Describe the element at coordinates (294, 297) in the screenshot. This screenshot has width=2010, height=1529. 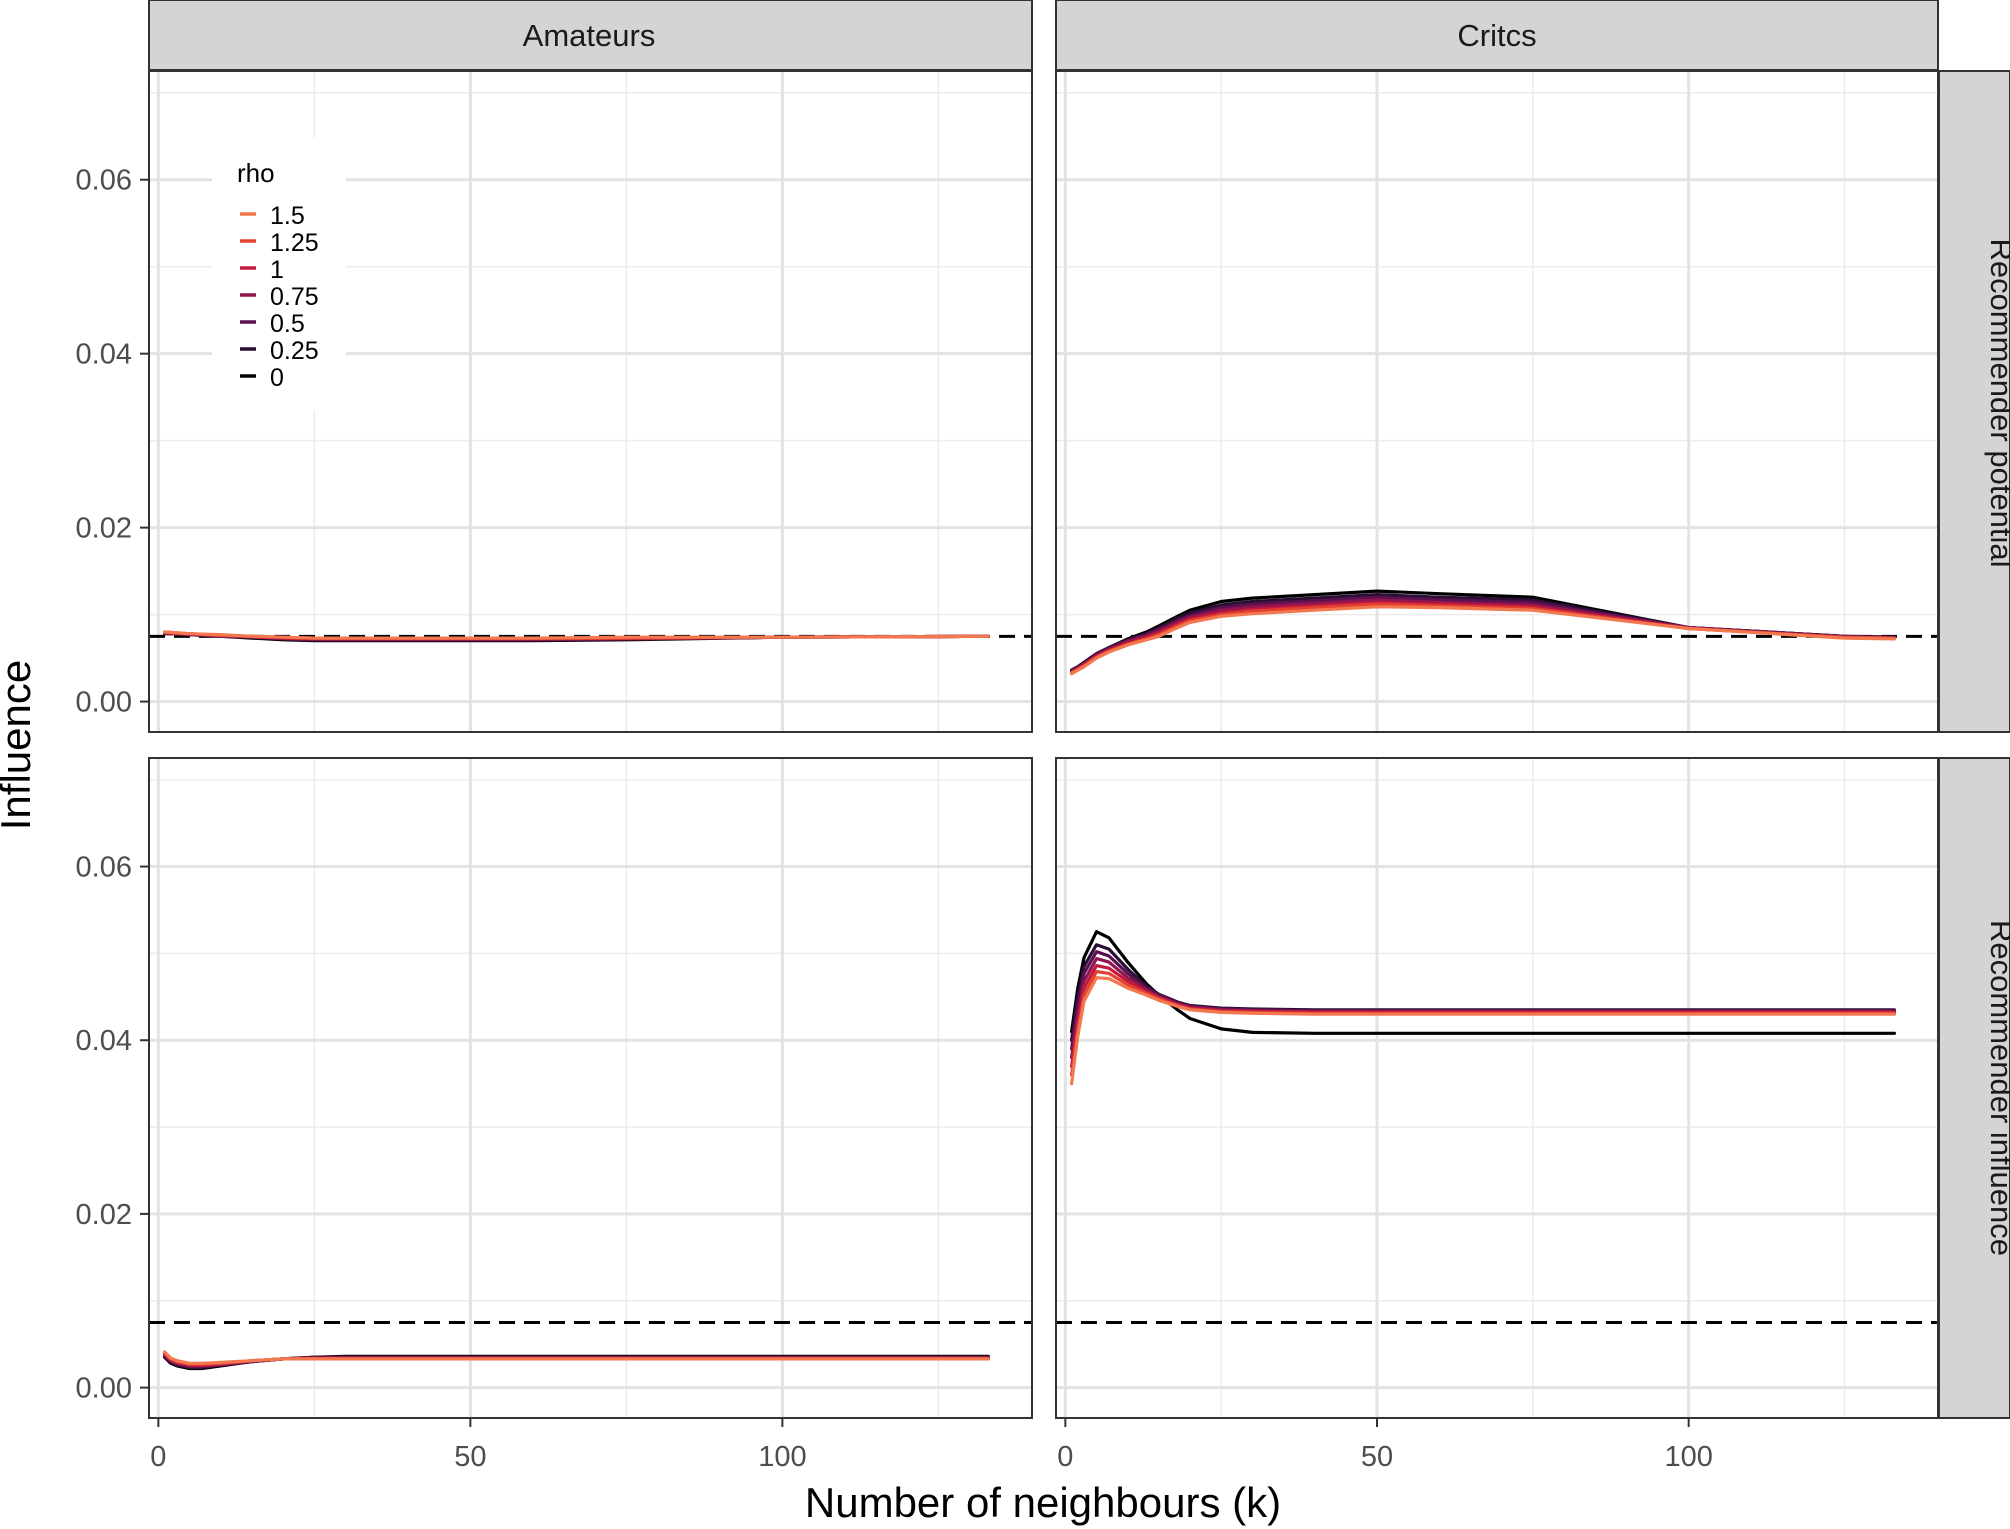
I see `legend-label: 0.75` at that location.